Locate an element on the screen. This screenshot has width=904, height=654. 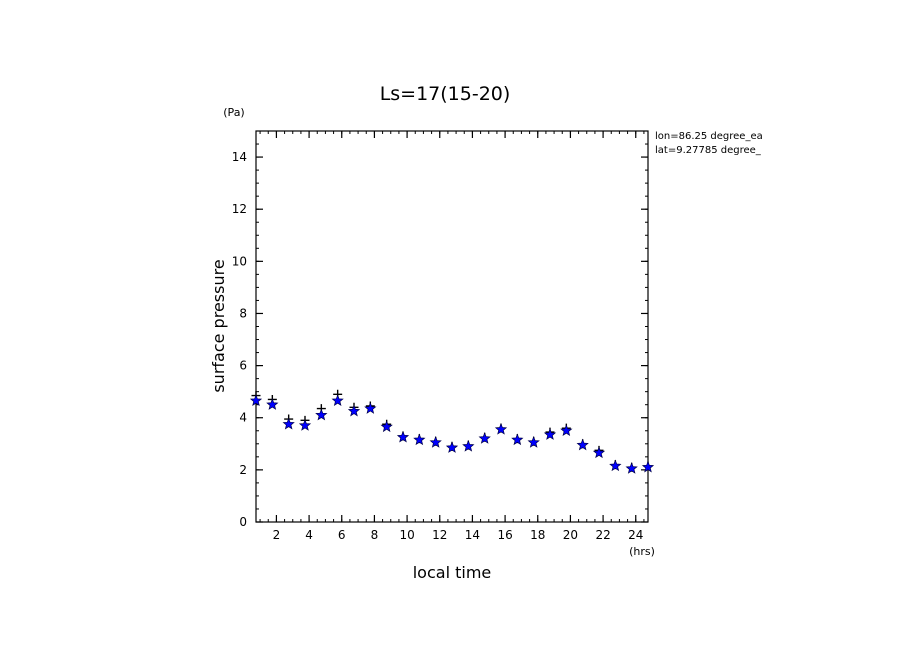
y-tick-label: 6 is located at coordinates (243, 366).